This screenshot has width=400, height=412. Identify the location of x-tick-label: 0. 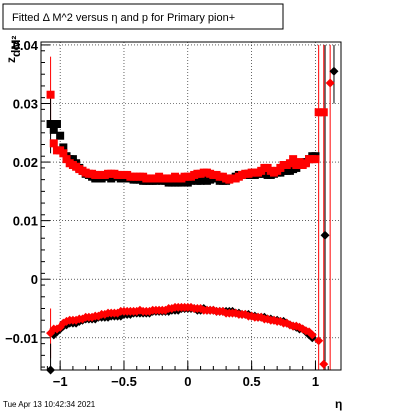
(187, 381).